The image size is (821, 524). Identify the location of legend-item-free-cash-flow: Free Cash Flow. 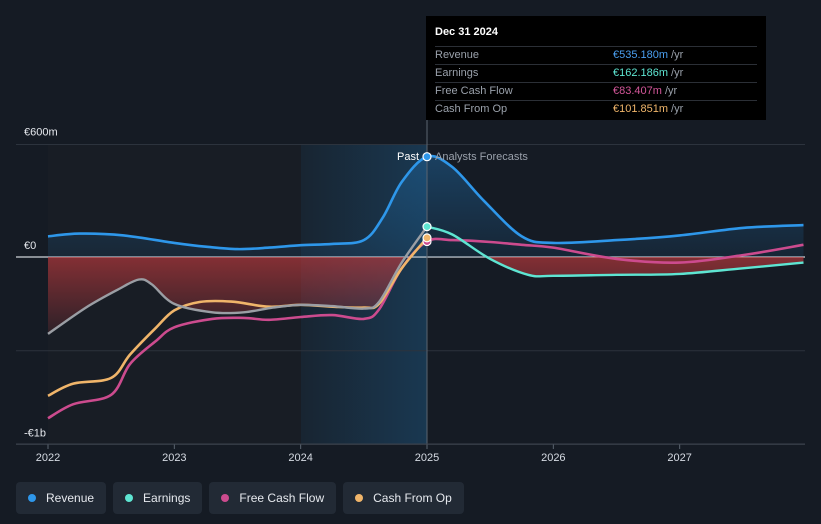
(273, 498).